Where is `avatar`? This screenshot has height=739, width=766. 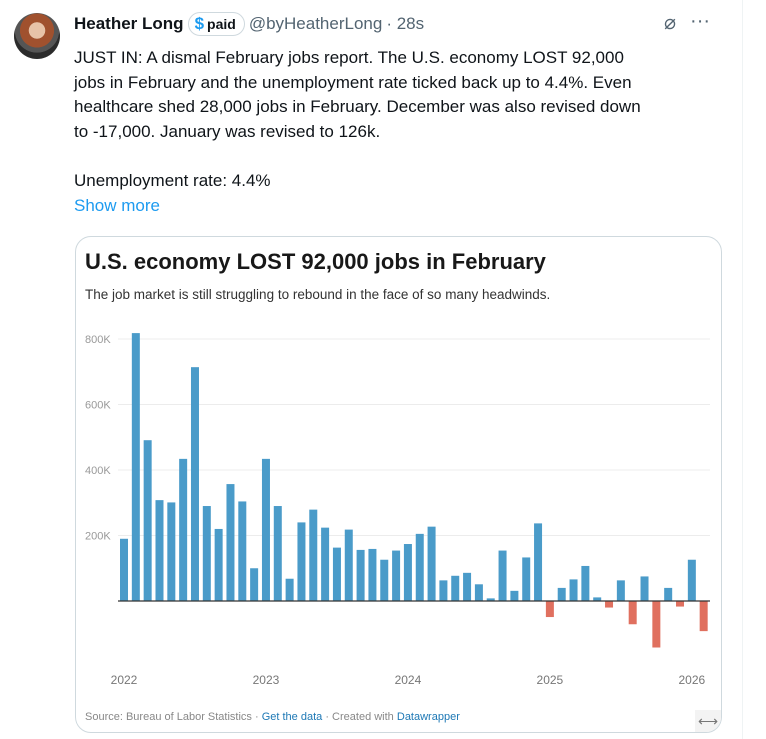
avatar is located at coordinates (37, 36).